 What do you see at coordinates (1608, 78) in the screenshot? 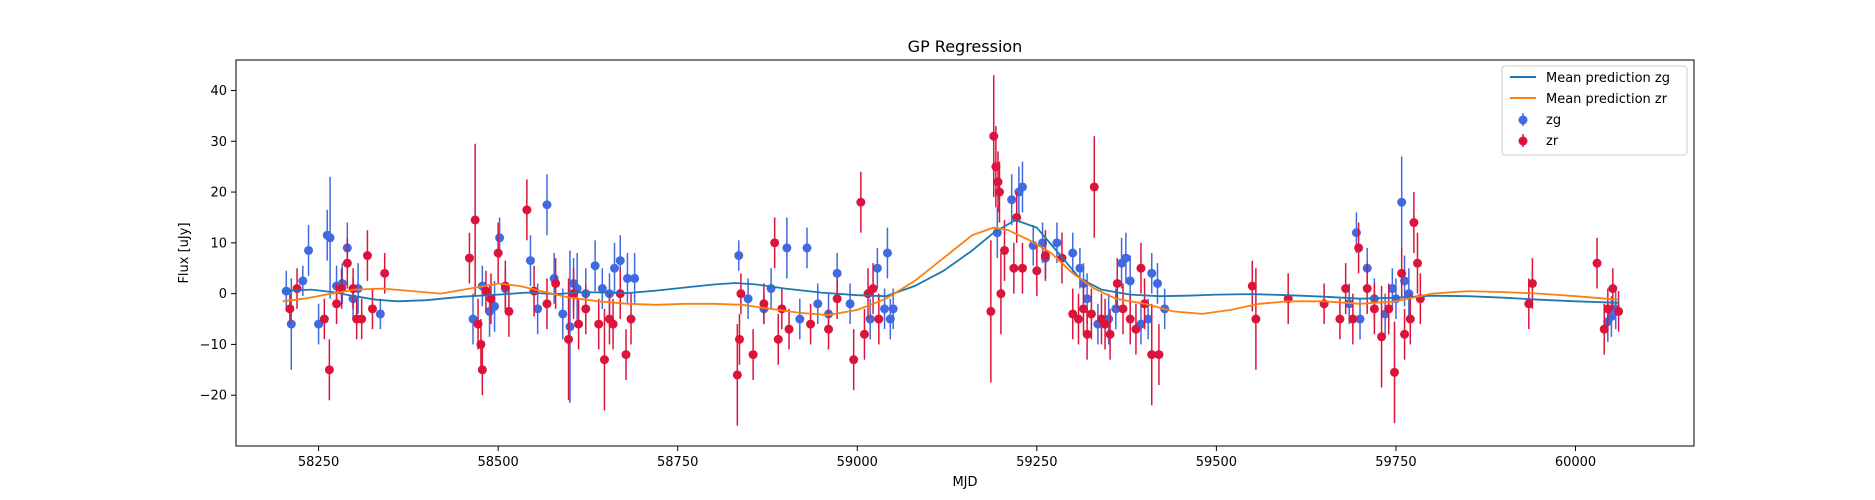
I see `legend-label-zg-line: Mean prediction zg` at bounding box center [1608, 78].